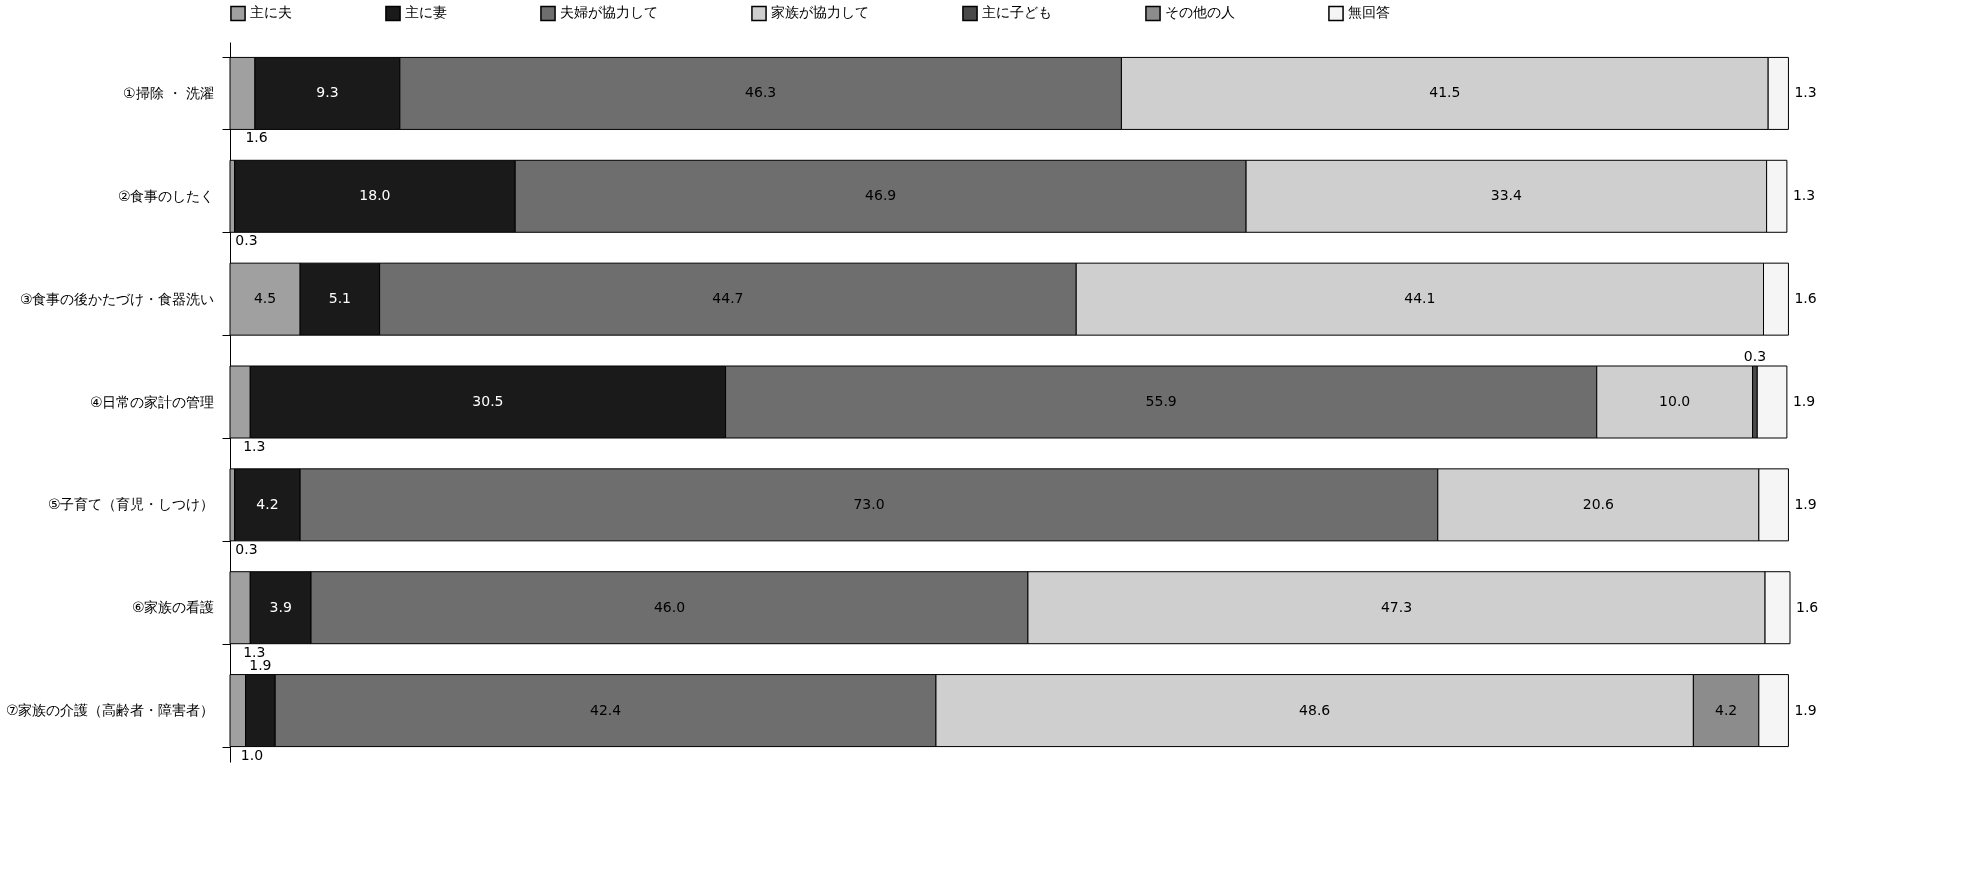  Describe the element at coordinates (117, 298) in the screenshot. I see `y-tick-label: ③食事の後かたづけ・食器洗い` at that location.